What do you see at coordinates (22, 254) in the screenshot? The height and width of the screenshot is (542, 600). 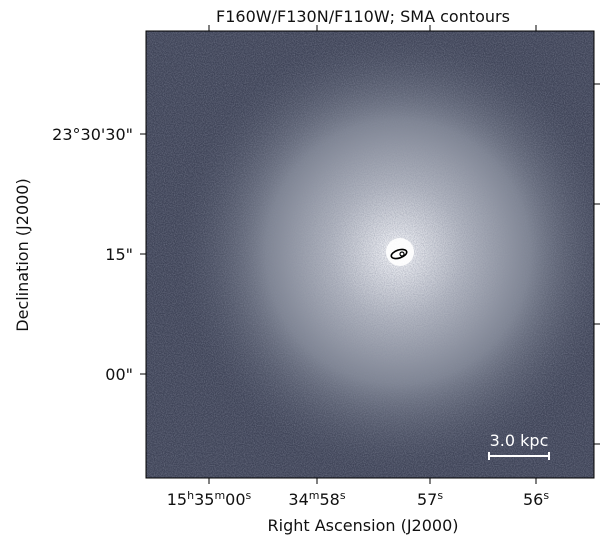 I see `y-label: Declination (J2000)` at bounding box center [22, 254].